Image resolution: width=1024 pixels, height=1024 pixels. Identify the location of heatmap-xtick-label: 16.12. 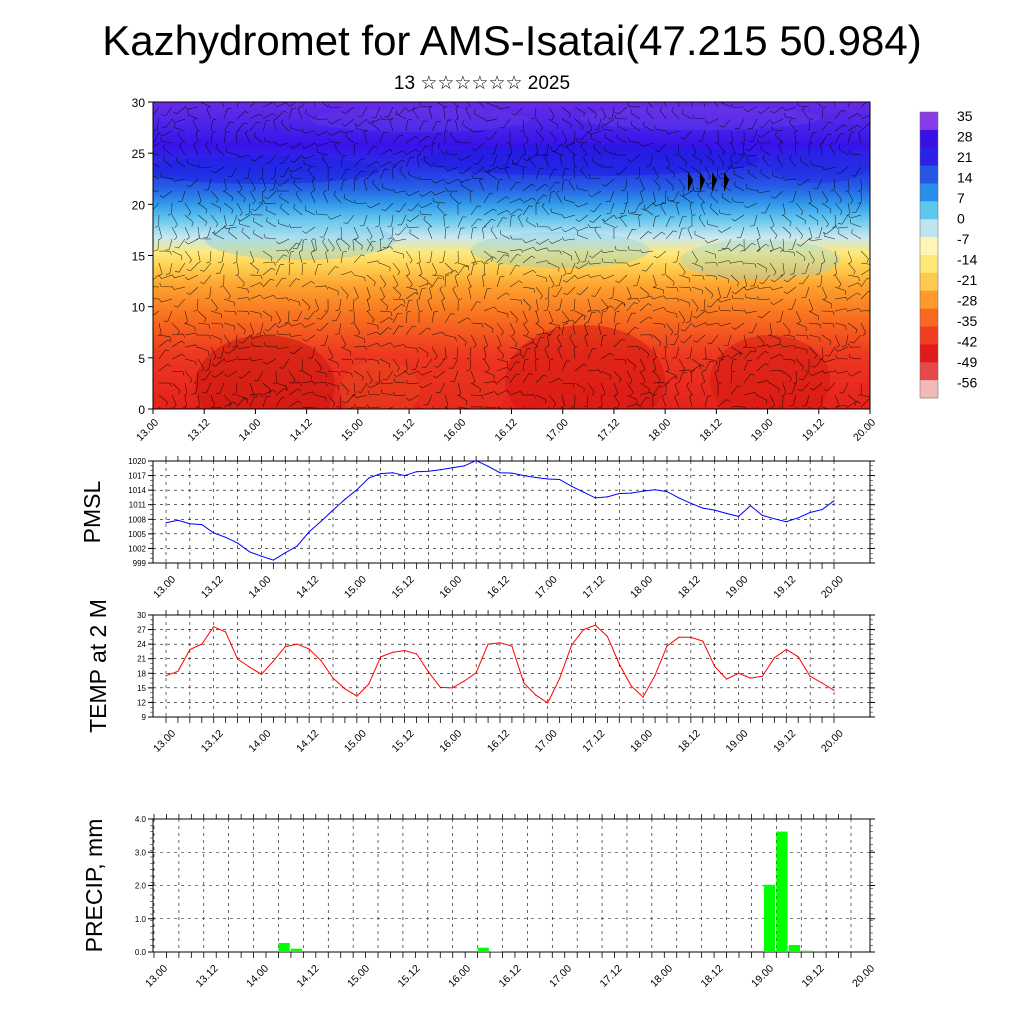
(506, 430).